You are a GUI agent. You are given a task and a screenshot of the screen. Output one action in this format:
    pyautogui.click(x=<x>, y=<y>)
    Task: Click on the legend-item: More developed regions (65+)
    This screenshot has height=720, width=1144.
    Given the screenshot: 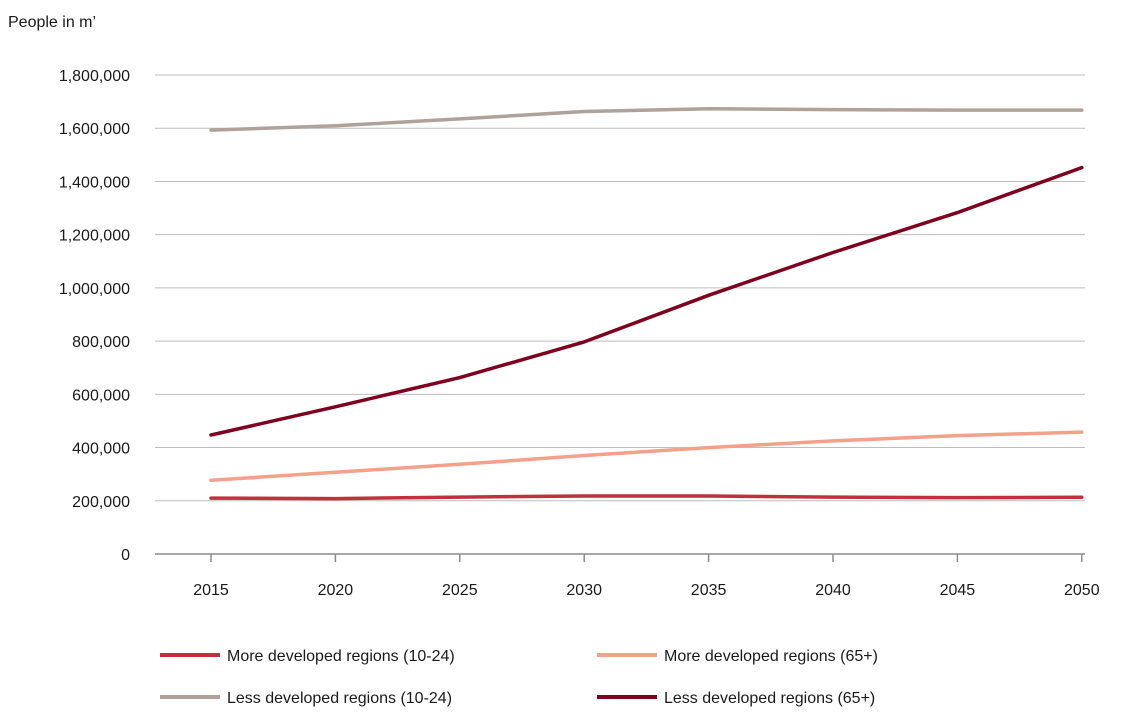 What is the action you would take?
    pyautogui.click(x=737, y=656)
    